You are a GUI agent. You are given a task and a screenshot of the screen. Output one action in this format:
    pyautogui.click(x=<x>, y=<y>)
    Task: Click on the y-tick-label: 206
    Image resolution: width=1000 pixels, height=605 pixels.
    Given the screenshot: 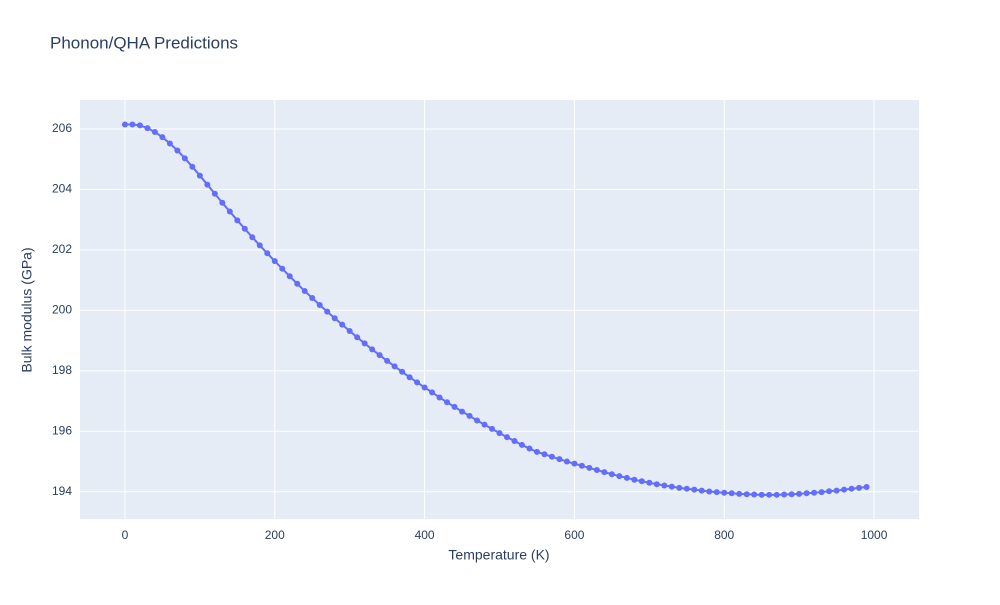 What is the action you would take?
    pyautogui.click(x=62, y=128)
    